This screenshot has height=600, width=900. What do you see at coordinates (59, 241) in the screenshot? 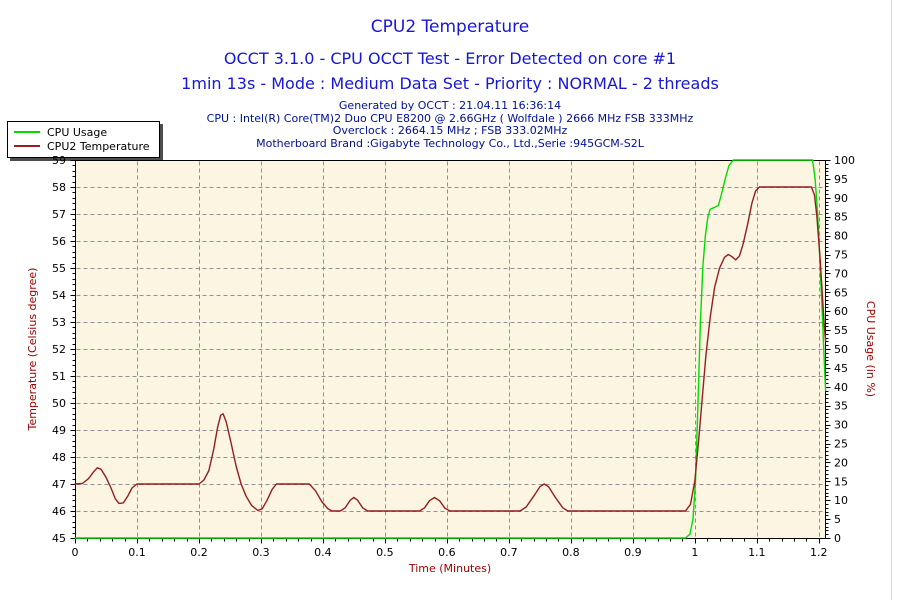
I see `y-left-tick-label: 56` at bounding box center [59, 241].